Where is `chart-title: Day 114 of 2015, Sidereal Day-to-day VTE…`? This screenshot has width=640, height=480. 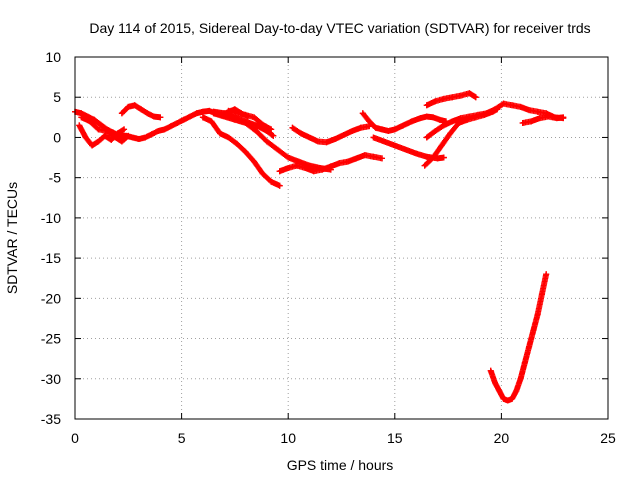 chart-title: Day 114 of 2015, Sidereal Day-to-day VTE… is located at coordinates (339, 28).